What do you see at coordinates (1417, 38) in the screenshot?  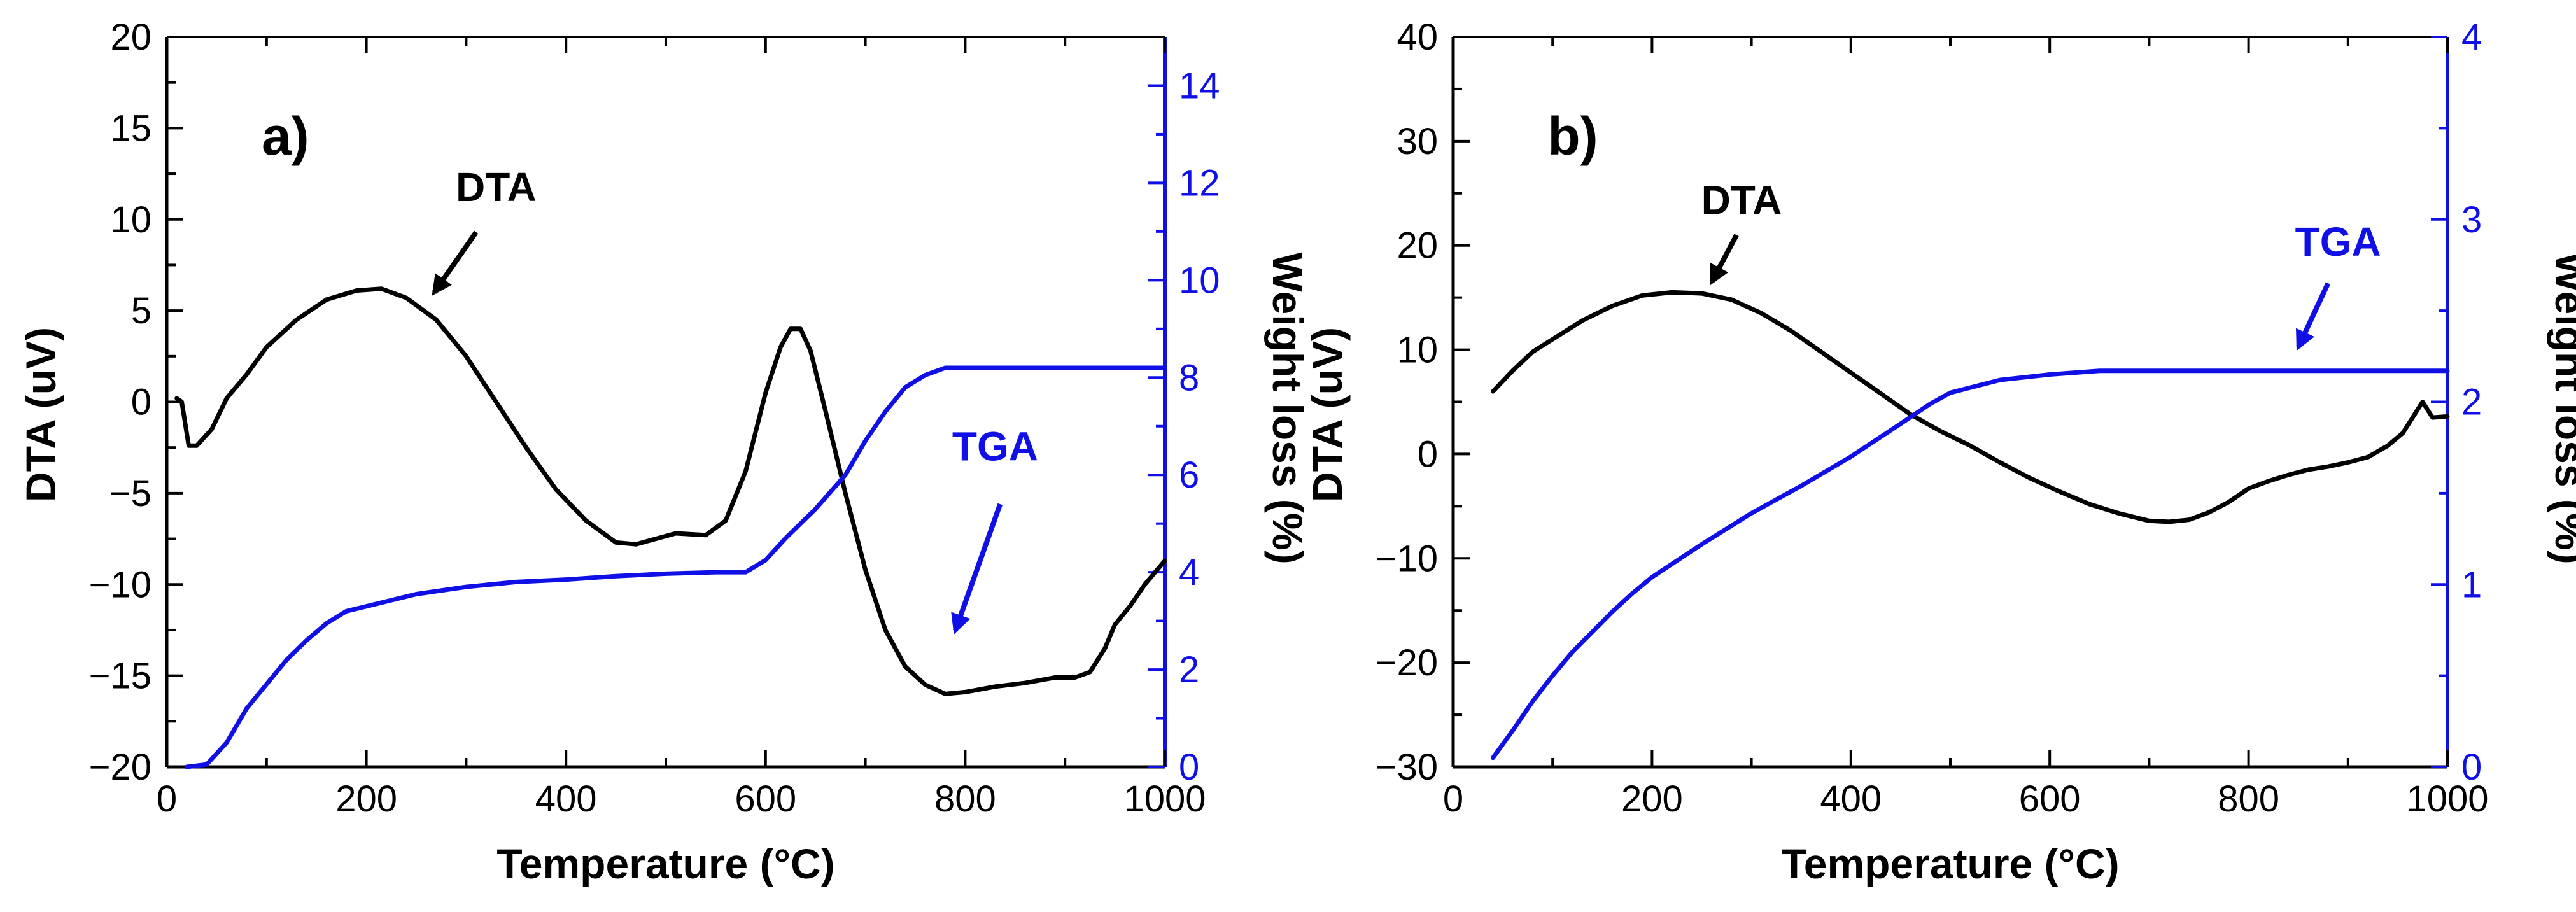 I see `y-tick-label: 40` at bounding box center [1417, 38].